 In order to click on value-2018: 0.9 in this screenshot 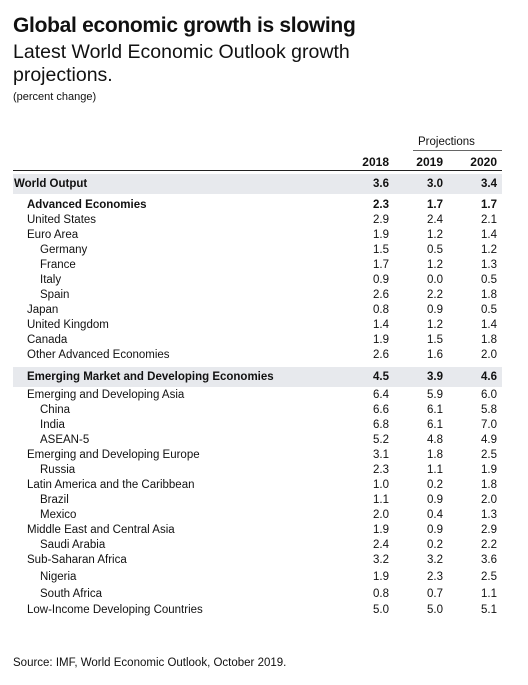, I will do `click(381, 280)`.